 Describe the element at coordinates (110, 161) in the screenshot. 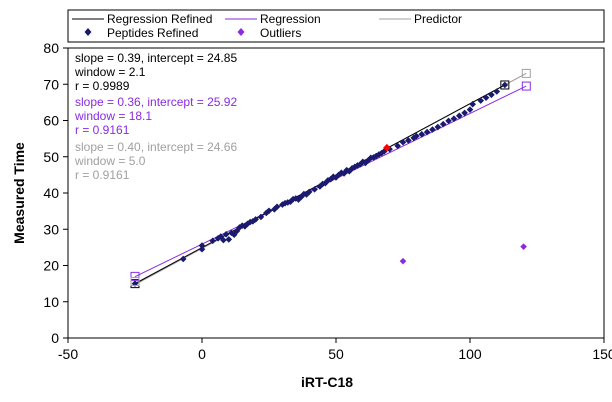

I see `stat-predictor-window: window = 5.0` at that location.